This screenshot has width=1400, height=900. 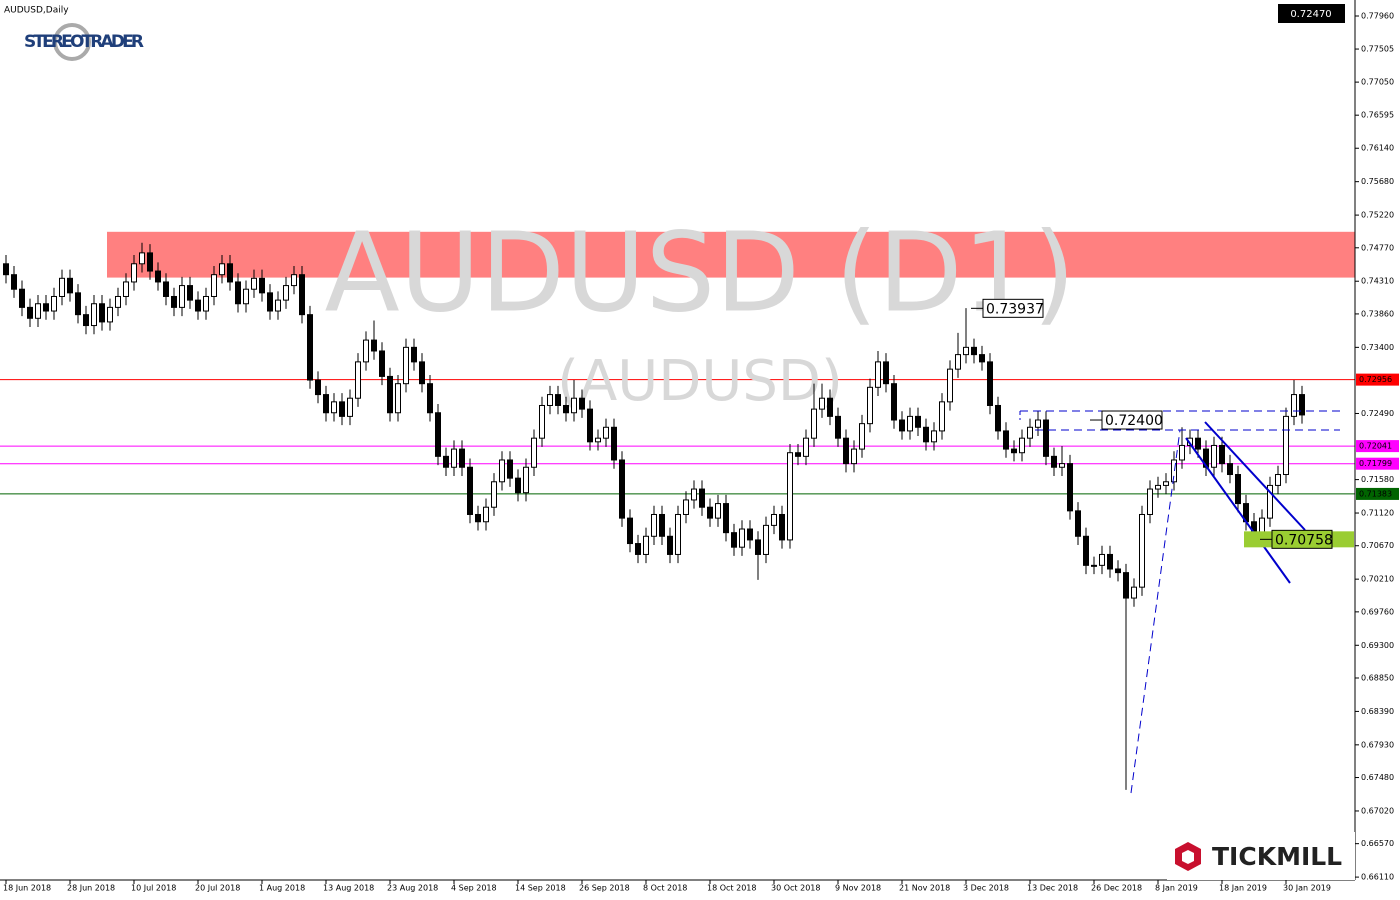 What do you see at coordinates (1377, 777) in the screenshot?
I see `y-tick-label: 0.67480` at bounding box center [1377, 777].